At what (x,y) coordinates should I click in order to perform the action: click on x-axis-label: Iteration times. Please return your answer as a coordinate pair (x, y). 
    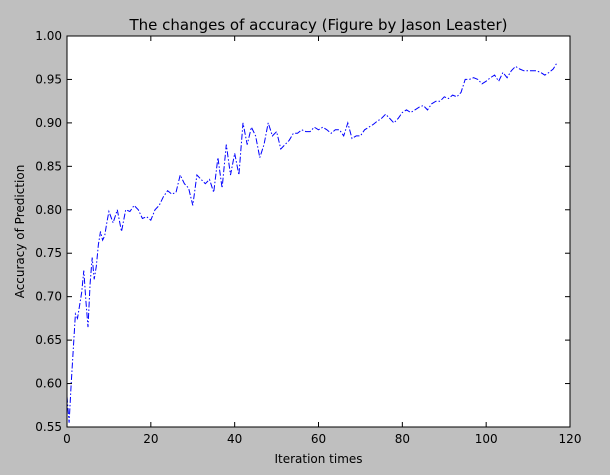
    Looking at the image, I should click on (318, 459).